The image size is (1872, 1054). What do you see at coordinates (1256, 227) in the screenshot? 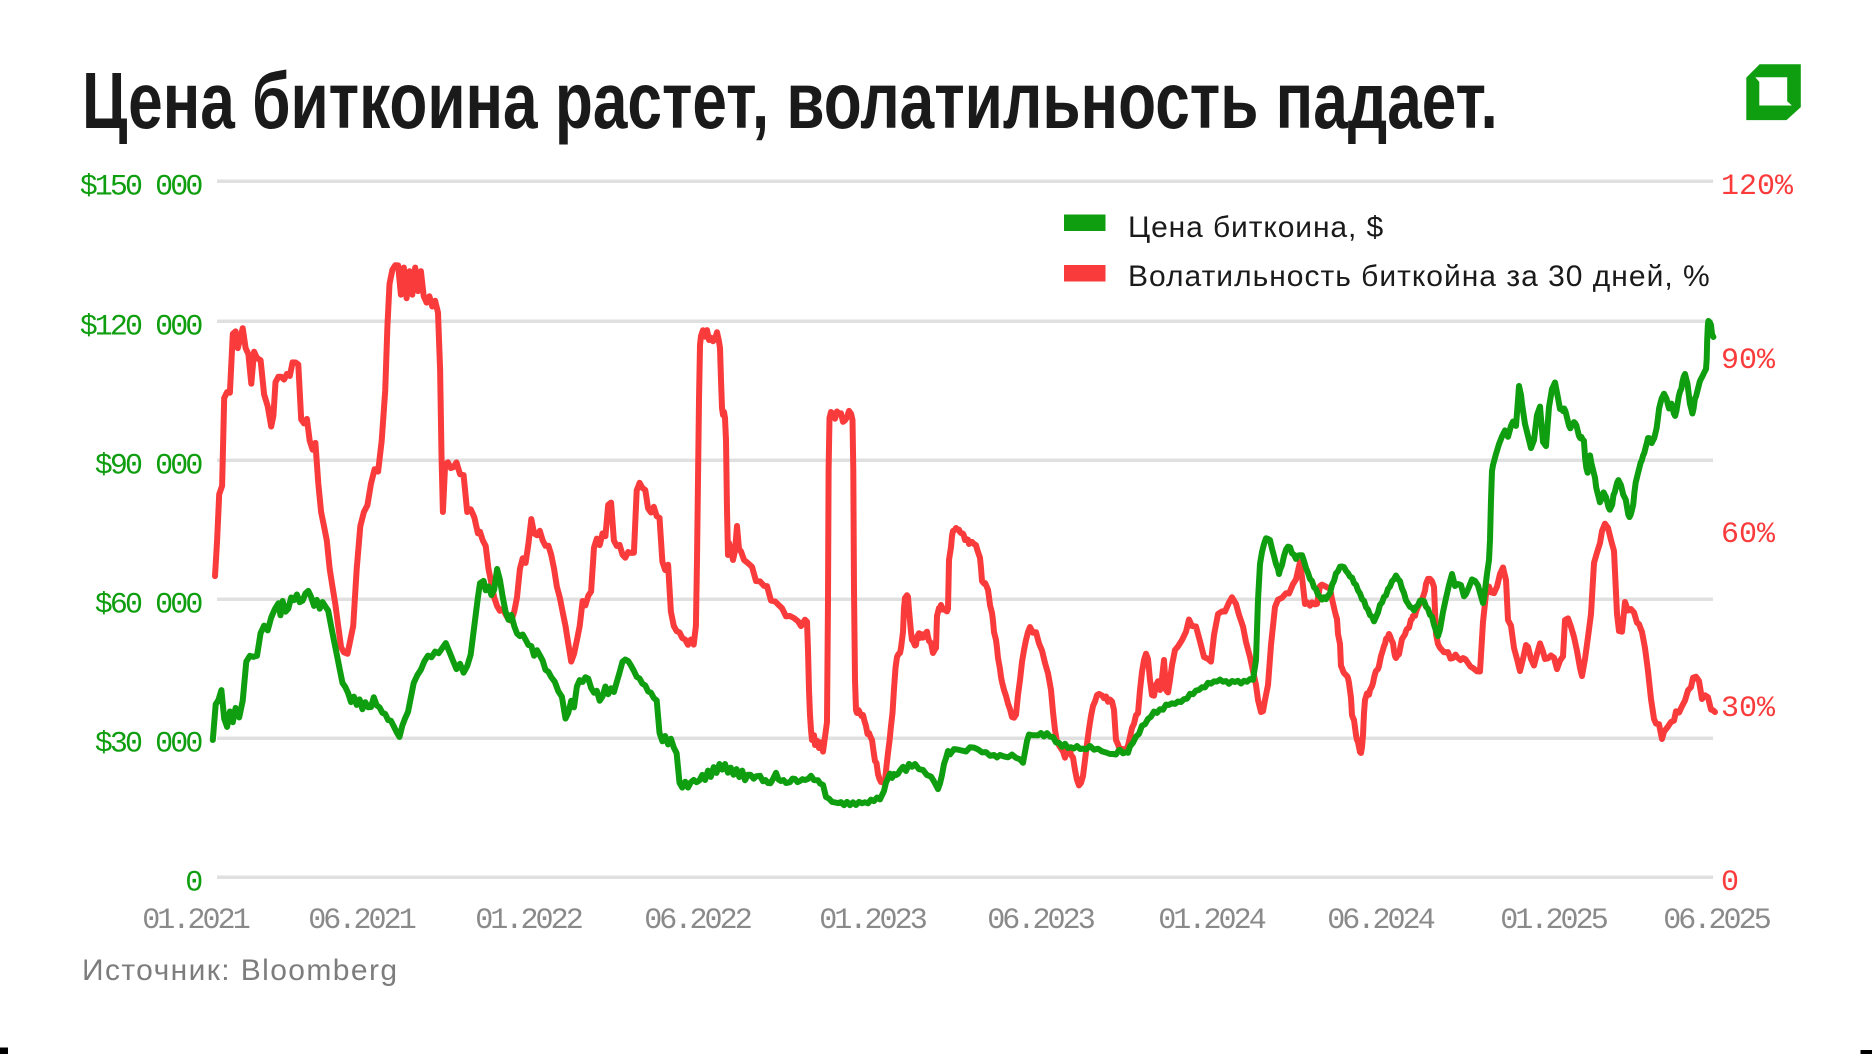
I see `svg-text: Цена биткоина, $` at bounding box center [1256, 227].